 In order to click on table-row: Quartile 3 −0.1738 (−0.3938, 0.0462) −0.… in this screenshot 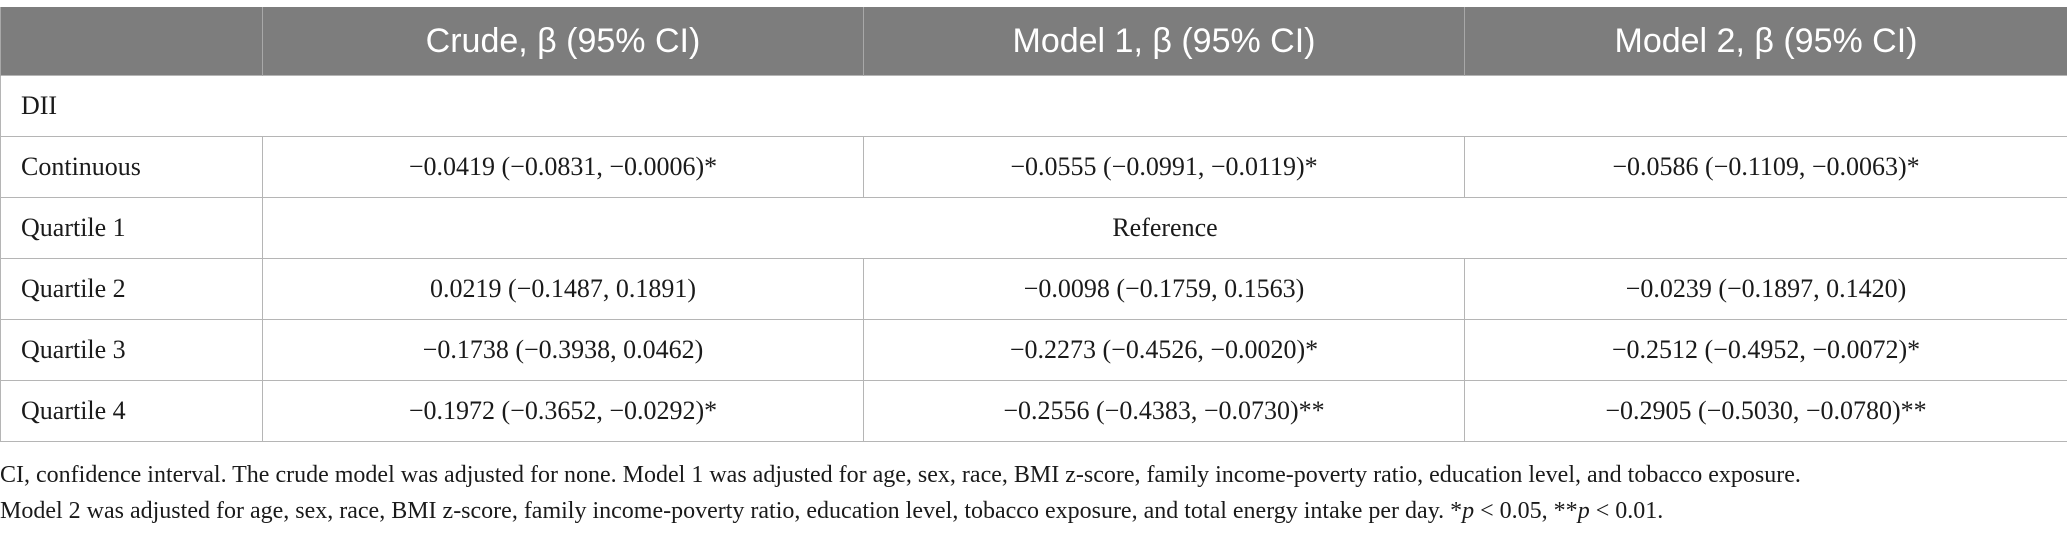, I will do `click(1033, 350)`.